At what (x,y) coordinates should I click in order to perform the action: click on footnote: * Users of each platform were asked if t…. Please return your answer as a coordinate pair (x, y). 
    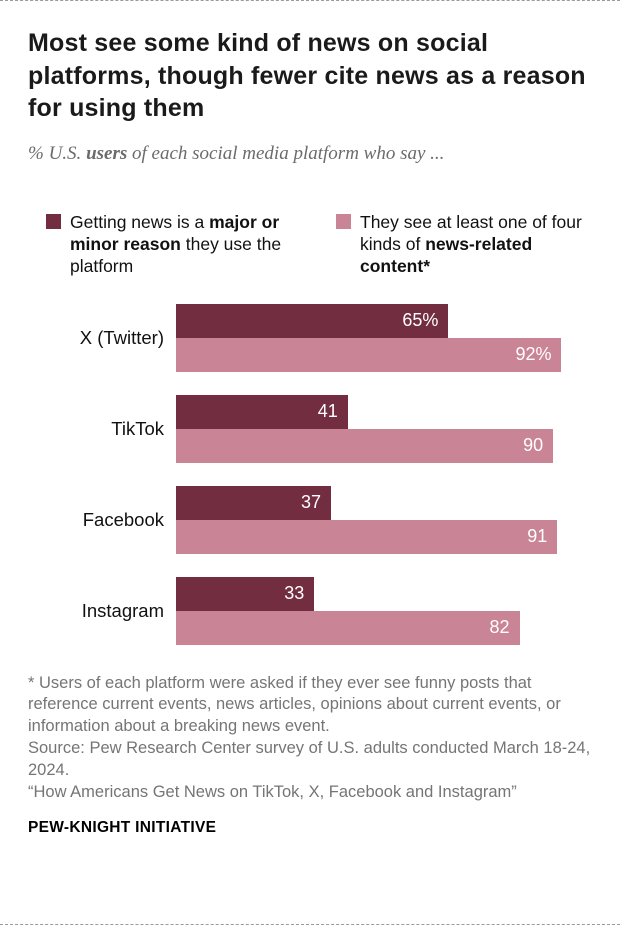
    Looking at the image, I should click on (294, 704).